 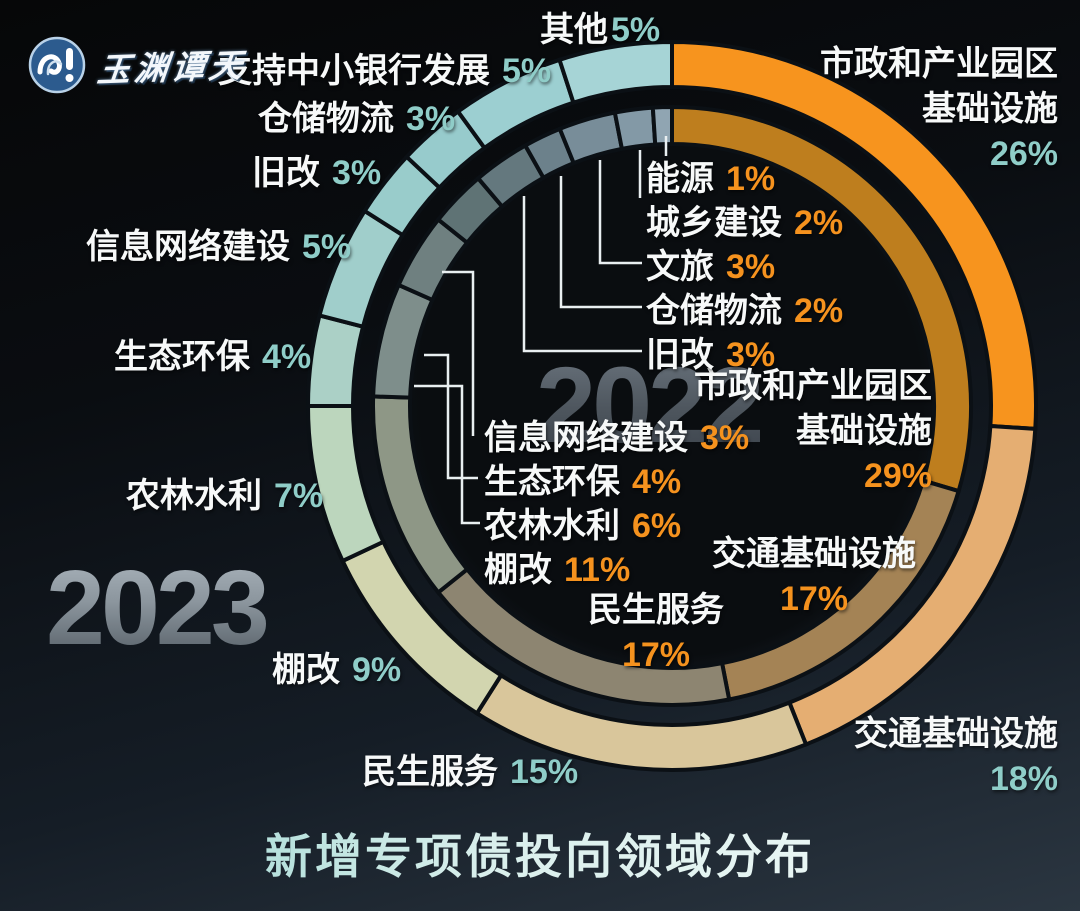 I want to click on callout-2023-农林水利: 农林水利 7%, so click(x=224, y=496).